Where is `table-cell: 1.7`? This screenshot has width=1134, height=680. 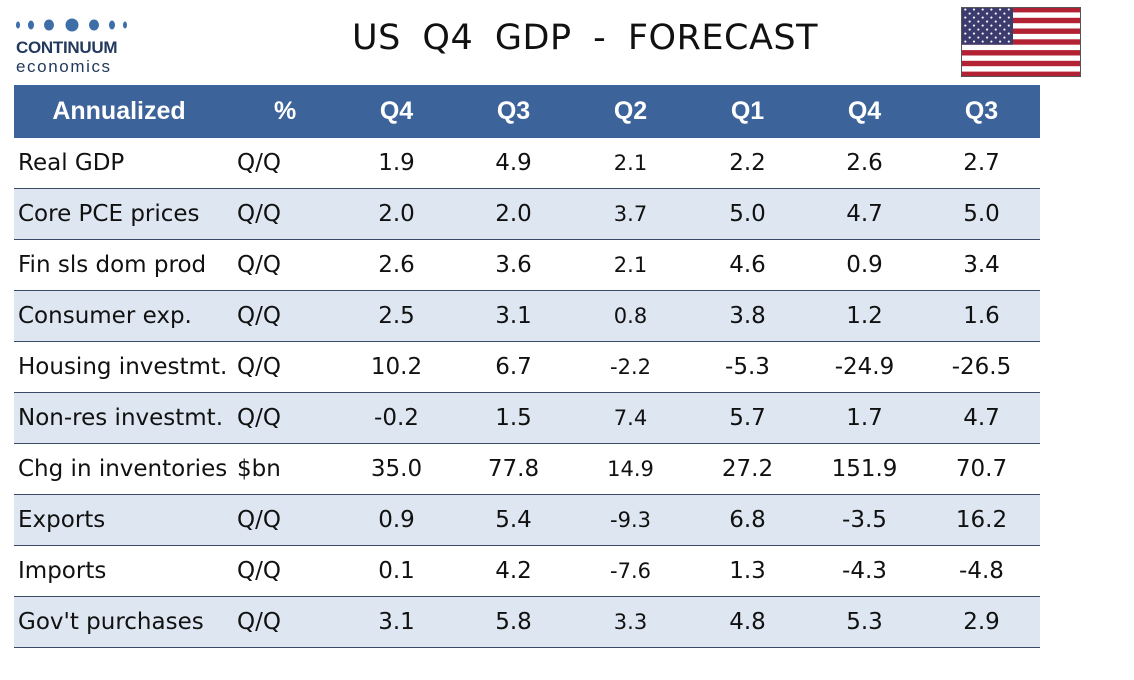
table-cell: 1.7 is located at coordinates (864, 418).